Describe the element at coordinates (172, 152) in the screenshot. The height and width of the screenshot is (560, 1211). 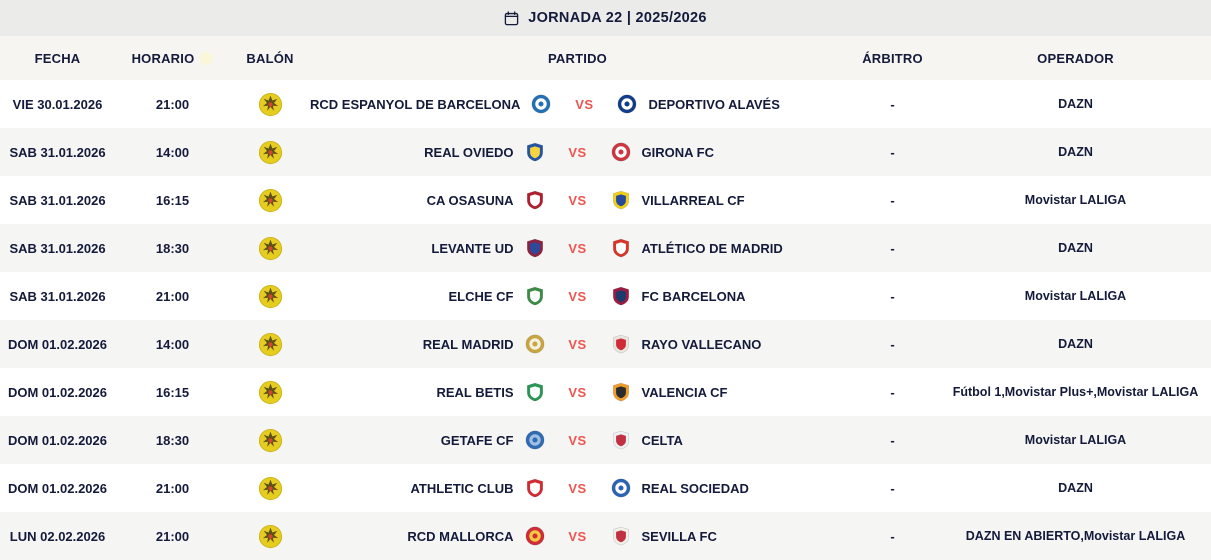
I see `match-time: 14:00` at that location.